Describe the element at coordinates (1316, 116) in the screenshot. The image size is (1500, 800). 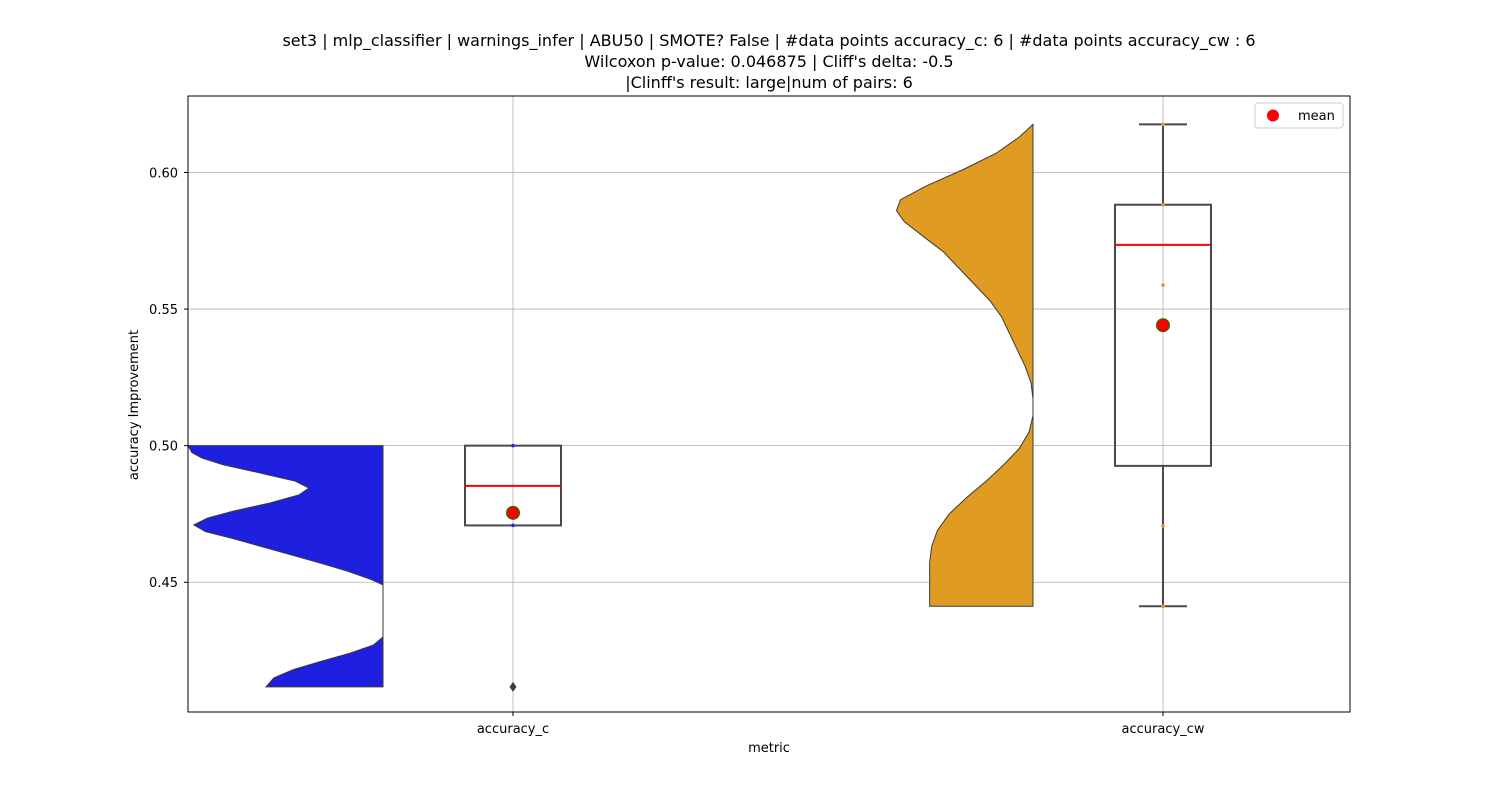
I see `legend-label-mean: mean` at that location.